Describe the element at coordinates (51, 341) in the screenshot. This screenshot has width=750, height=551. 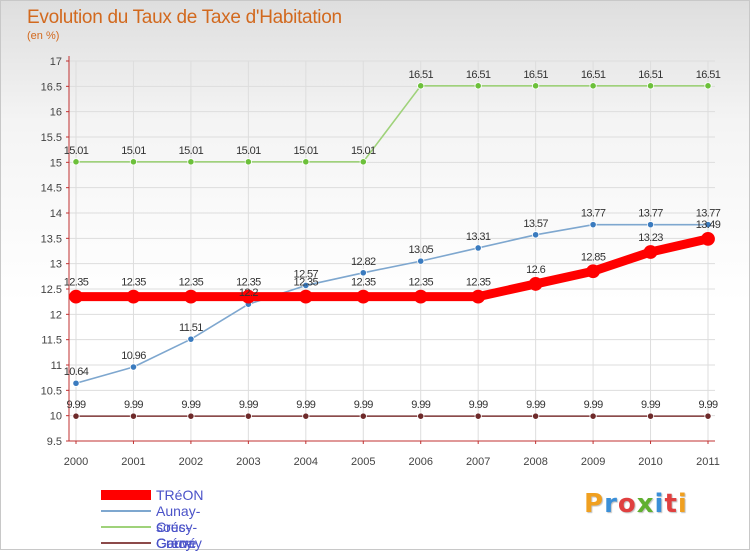
I see `y-tick-label: 11.5` at that location.